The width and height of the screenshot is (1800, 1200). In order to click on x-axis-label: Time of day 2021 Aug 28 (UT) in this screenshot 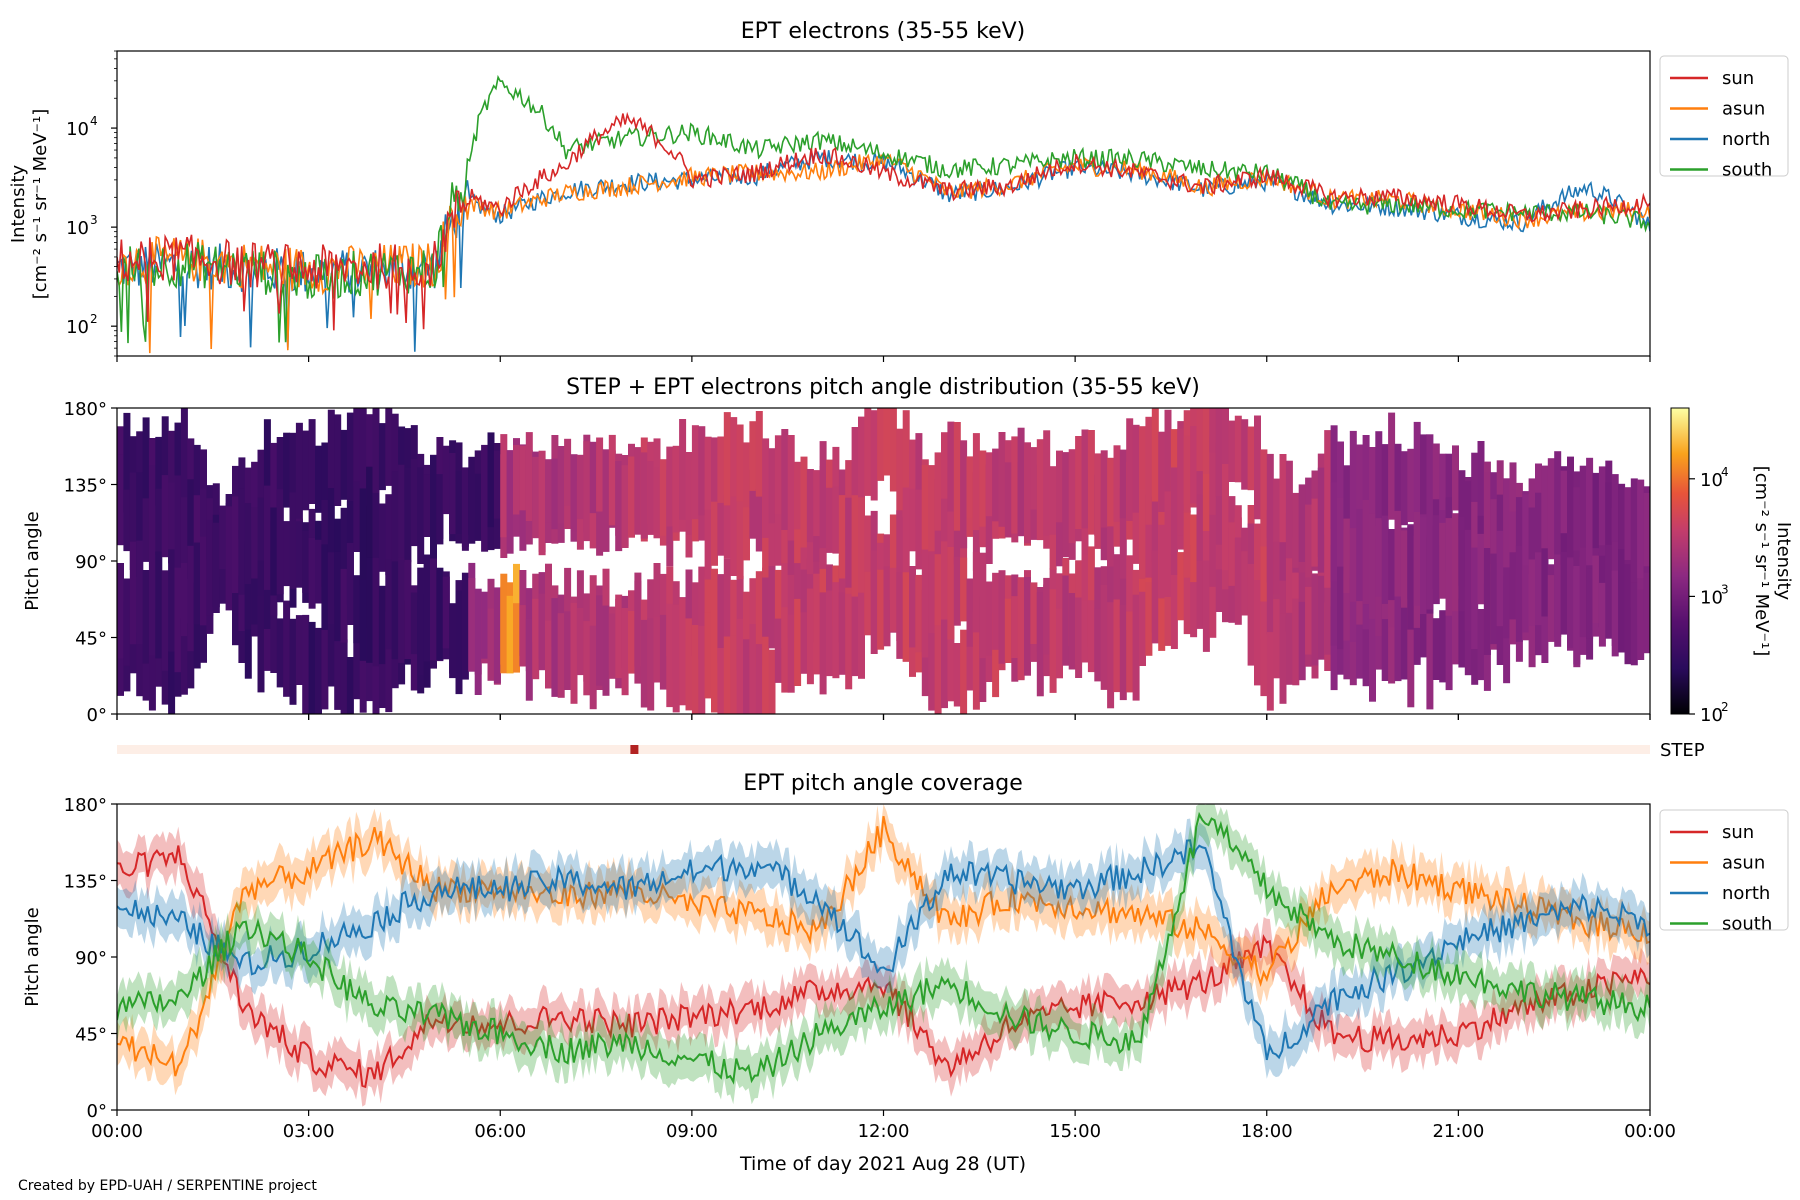, I will do `click(882, 1164)`.